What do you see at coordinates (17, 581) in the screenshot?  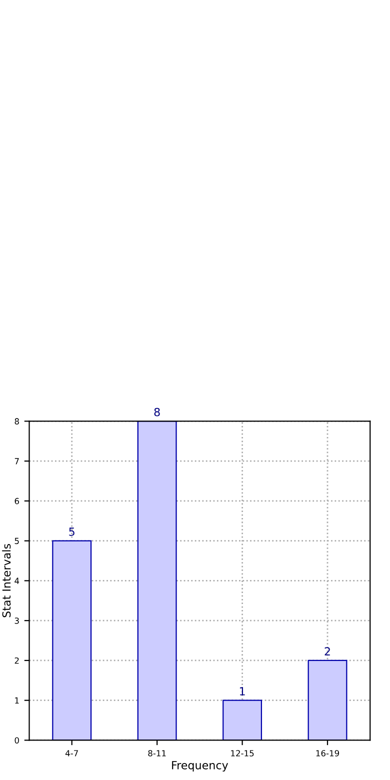 I see `y-tick-label: 4` at bounding box center [17, 581].